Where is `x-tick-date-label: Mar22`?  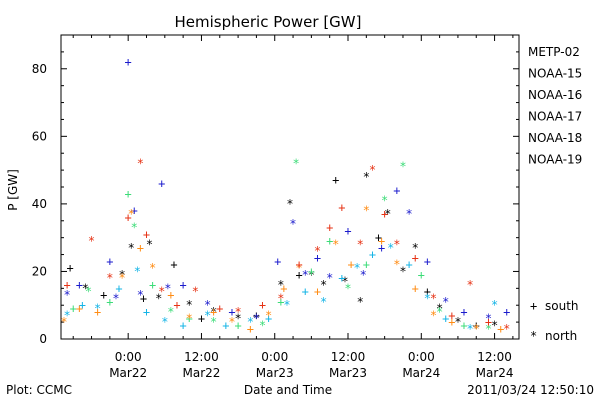 x-tick-date-label: Mar22 is located at coordinates (128, 373).